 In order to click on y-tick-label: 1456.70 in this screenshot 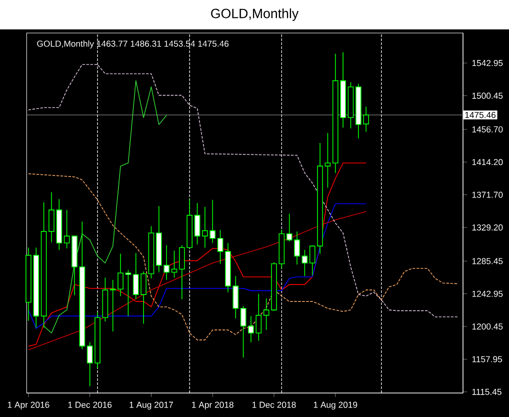, I will do `click(487, 129)`.